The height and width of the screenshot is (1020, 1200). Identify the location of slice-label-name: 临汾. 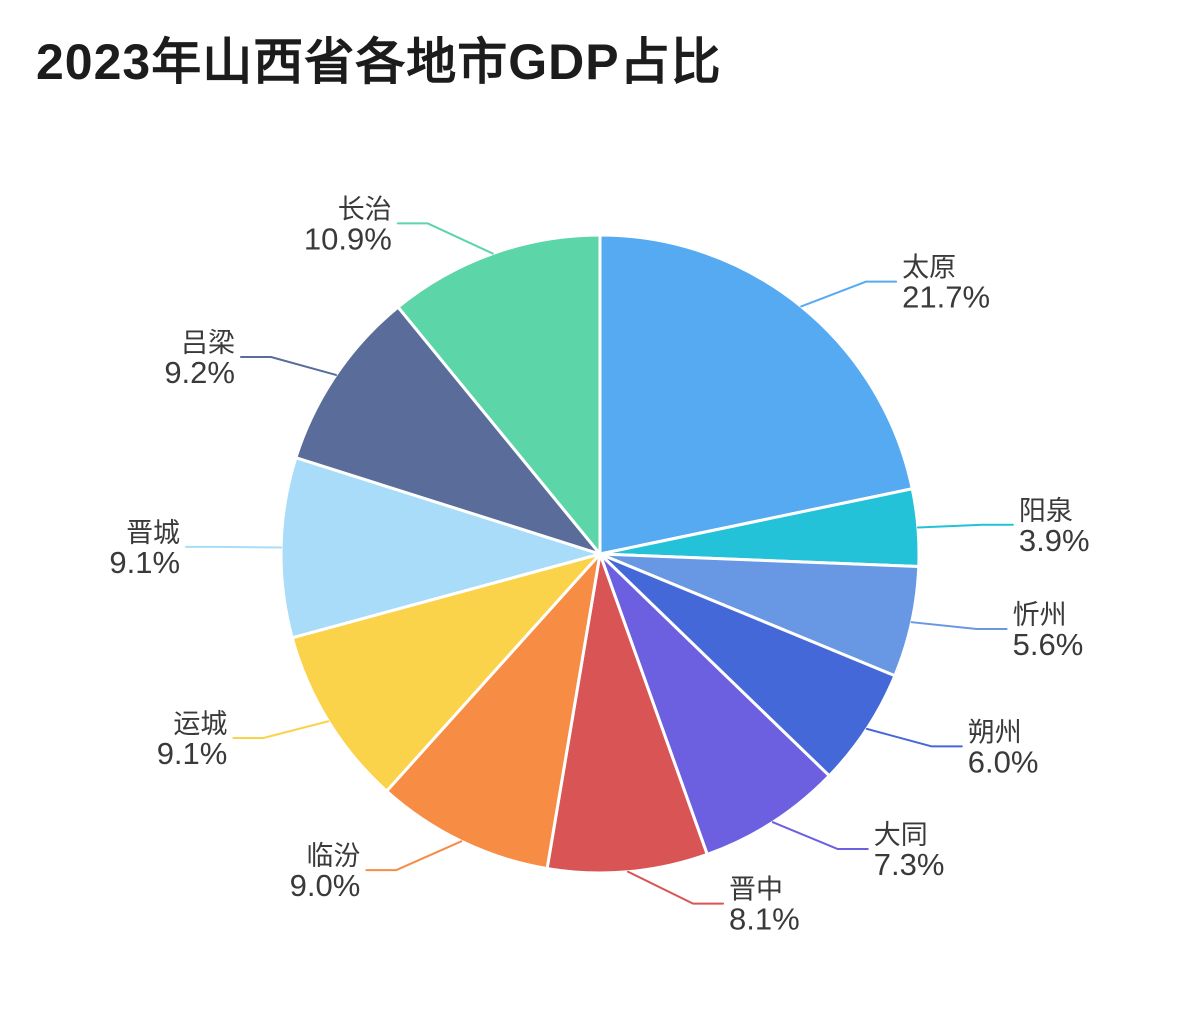
(333, 856).